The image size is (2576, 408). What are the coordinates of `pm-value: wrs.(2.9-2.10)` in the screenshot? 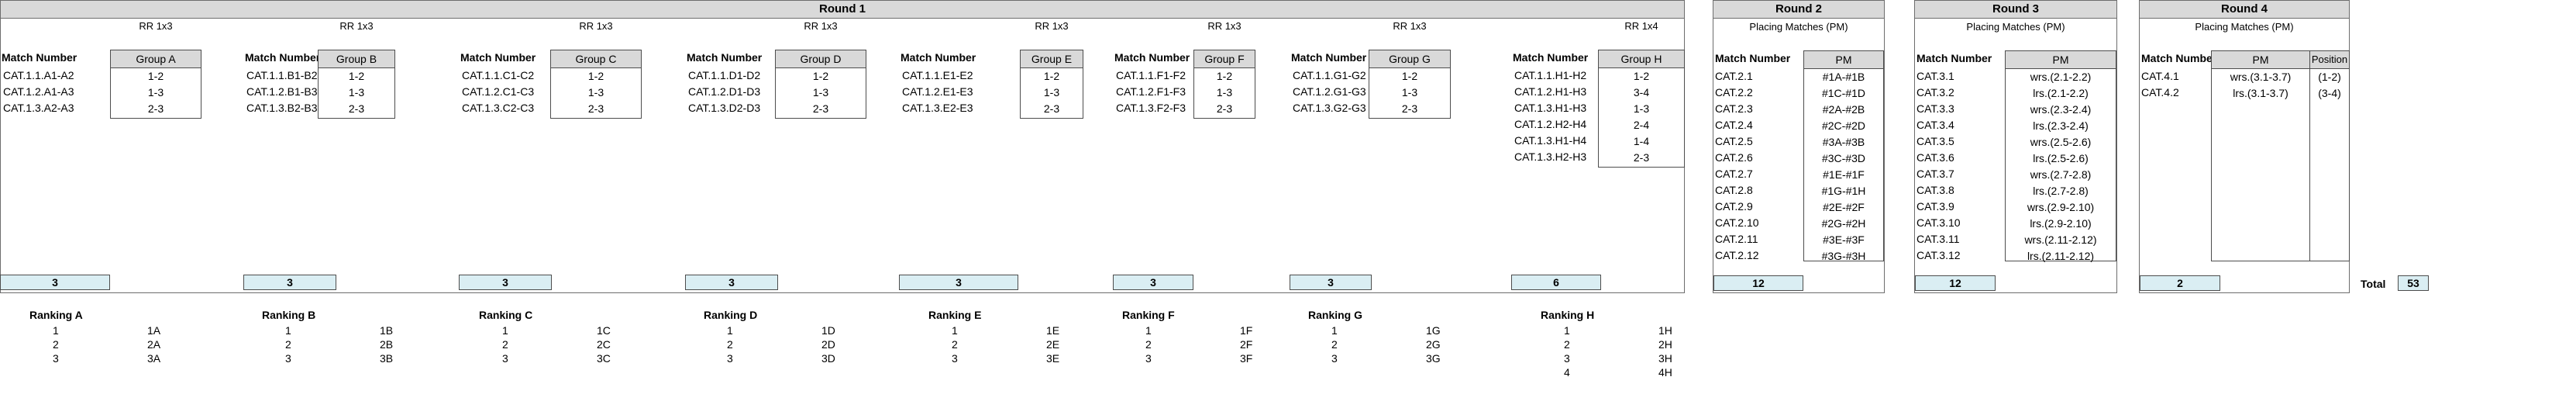 It's located at (2061, 207).